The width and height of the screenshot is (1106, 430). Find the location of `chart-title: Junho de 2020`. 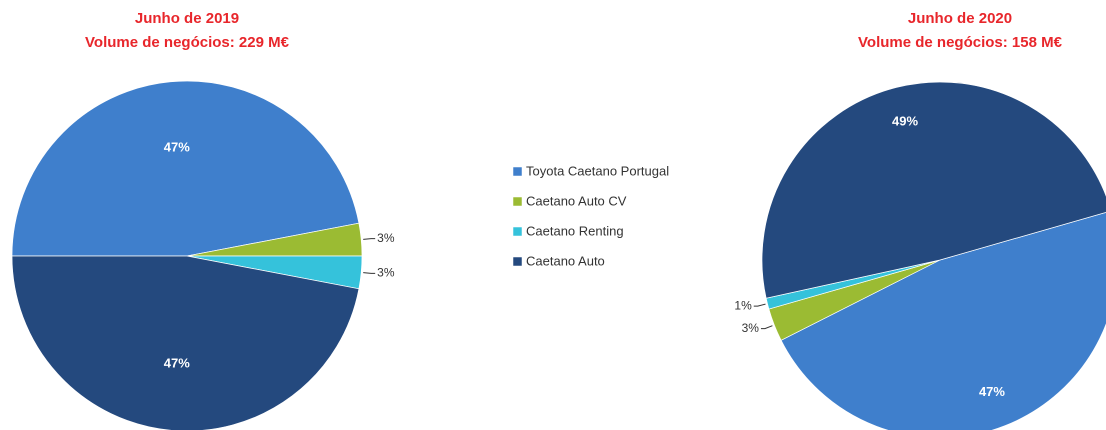

chart-title: Junho de 2020 is located at coordinates (960, 18).